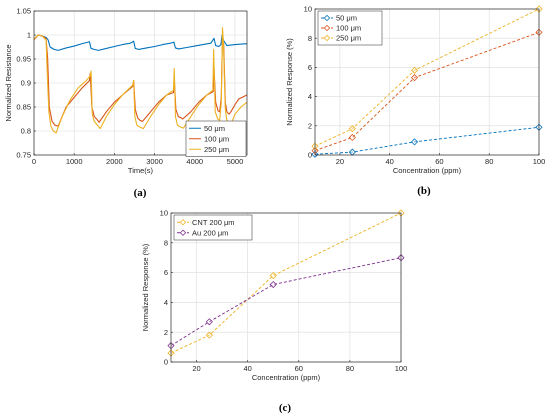 Image resolution: width=550 pixels, height=417 pixels. Describe the element at coordinates (141, 170) in the screenshot. I see `x-axis-label: Time(s)` at that location.